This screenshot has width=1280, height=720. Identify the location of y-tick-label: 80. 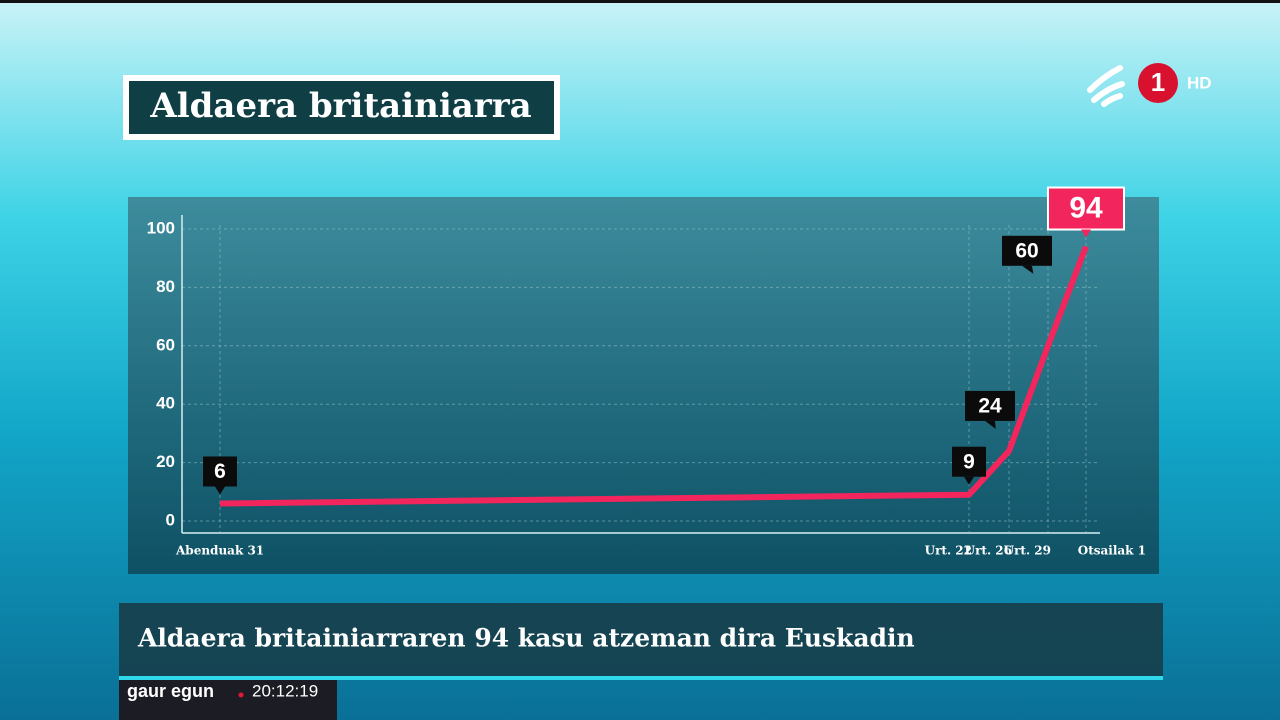
(165, 286).